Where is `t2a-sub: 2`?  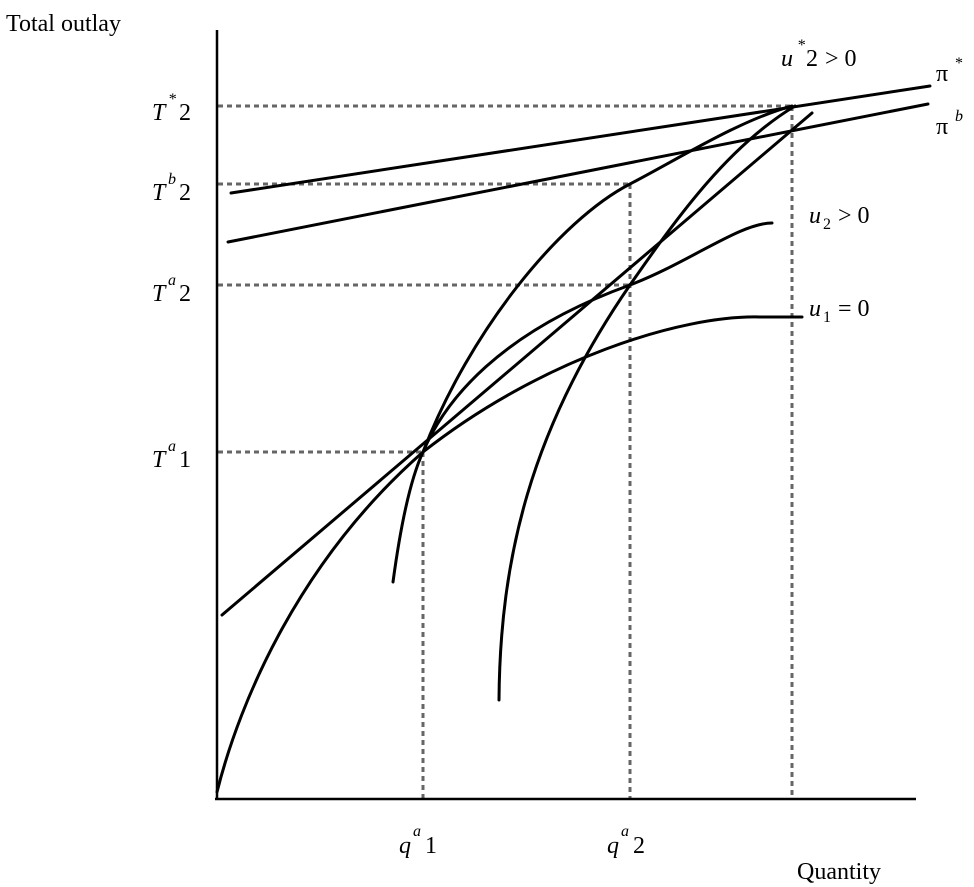
t2a-sub: 2 is located at coordinates (185, 294).